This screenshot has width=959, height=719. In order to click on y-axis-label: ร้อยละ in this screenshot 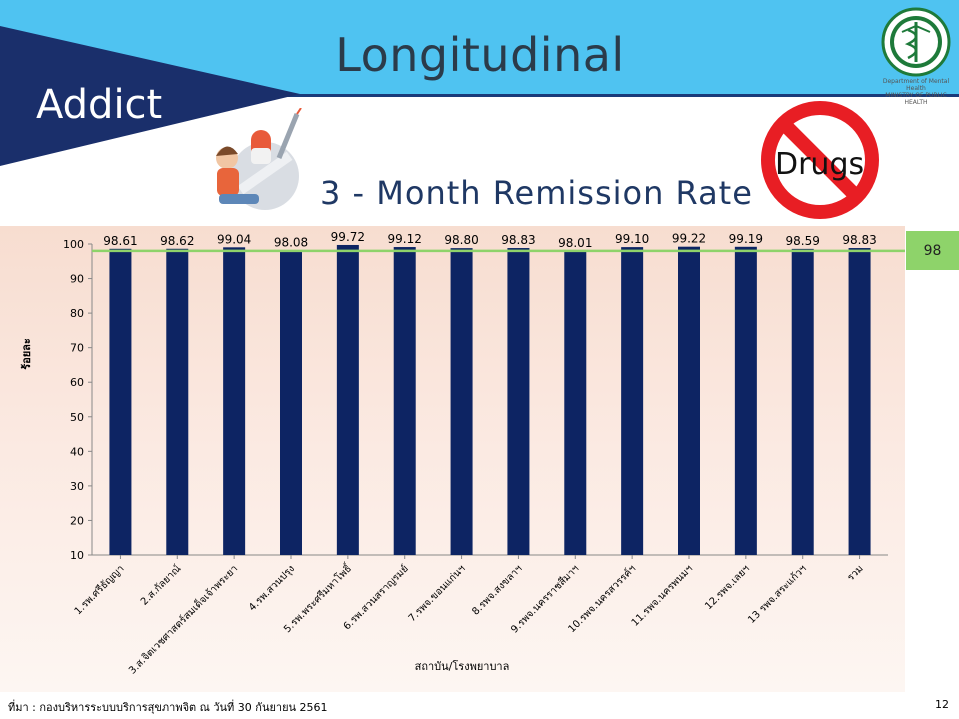, I will do `click(26, 354)`.